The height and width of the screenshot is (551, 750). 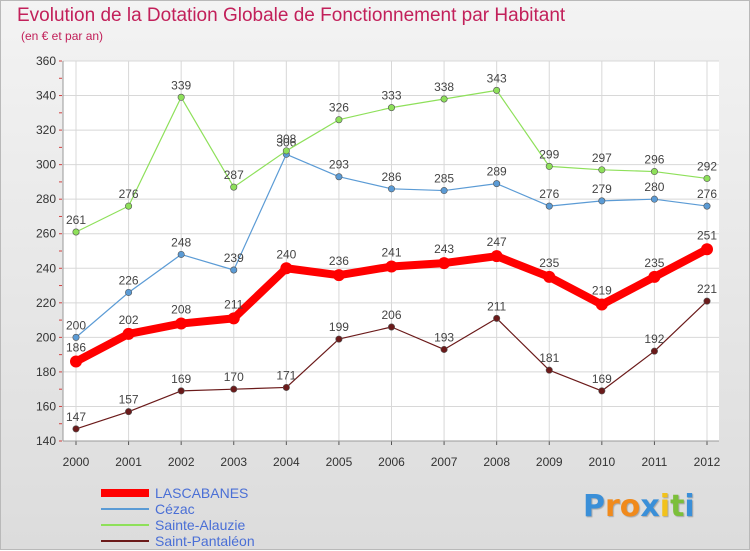 What do you see at coordinates (46, 406) in the screenshot?
I see `y-tick-label: 160` at bounding box center [46, 406].